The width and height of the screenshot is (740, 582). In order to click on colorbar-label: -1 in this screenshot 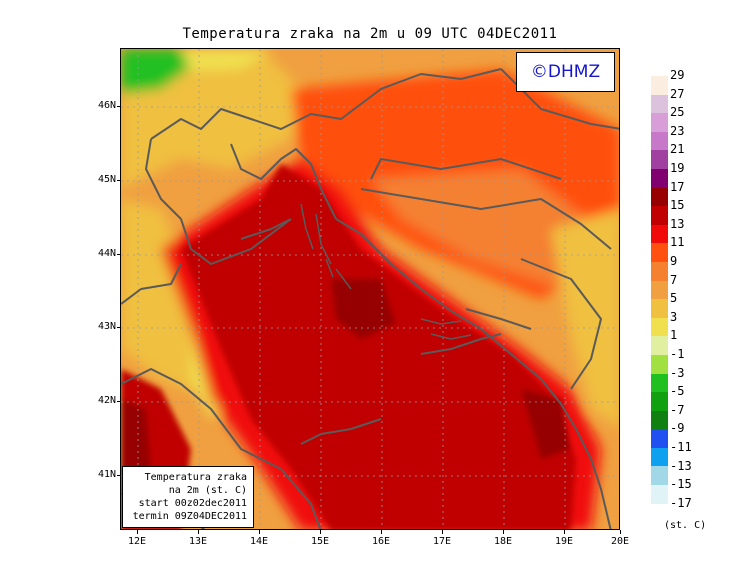, I will do `click(677, 354)`.